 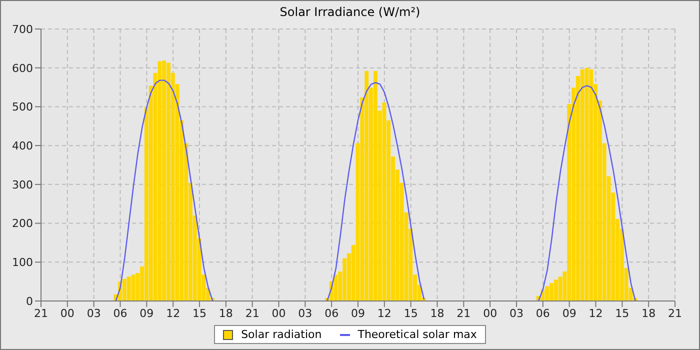 I want to click on y-tick-label: 300, so click(x=22, y=185).